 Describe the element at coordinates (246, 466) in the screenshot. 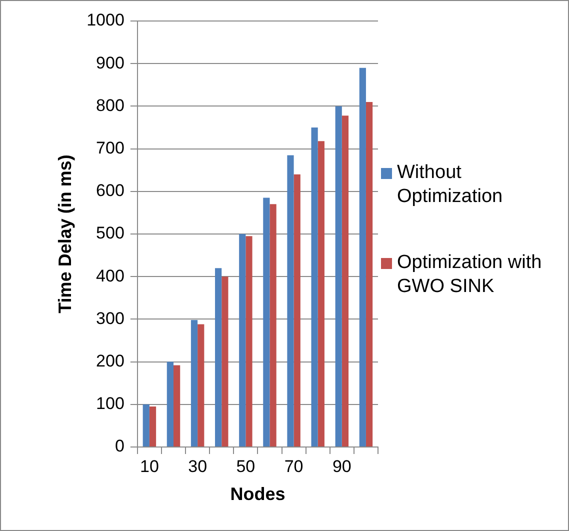

I see `x-tick-label: 50` at that location.